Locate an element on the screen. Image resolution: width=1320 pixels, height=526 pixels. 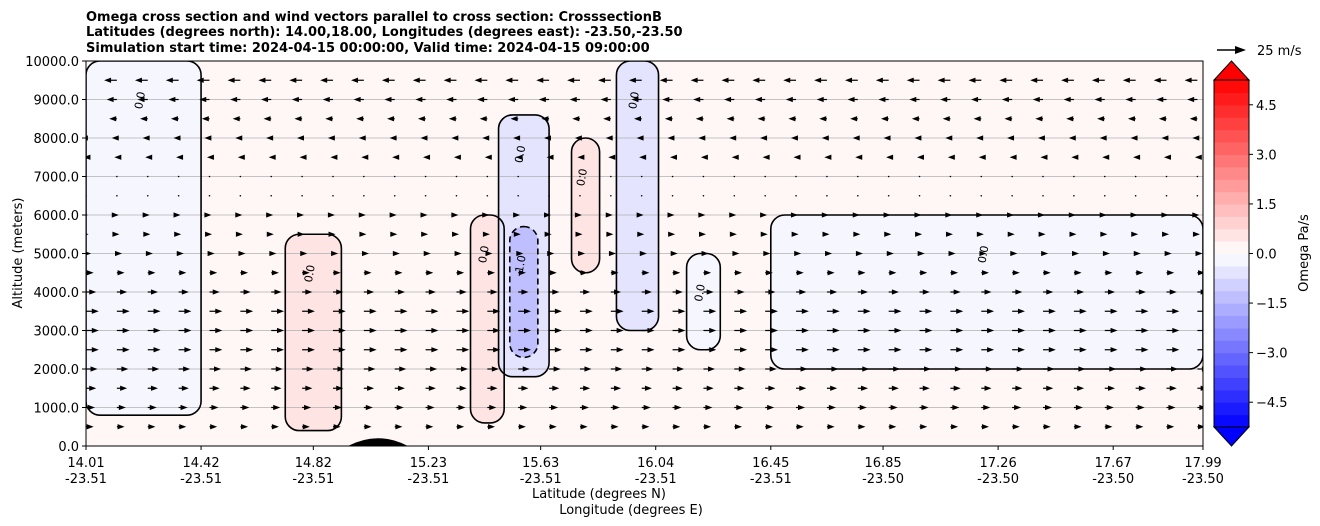
y-tick-label-3: 3000.0 is located at coordinates (57, 332).